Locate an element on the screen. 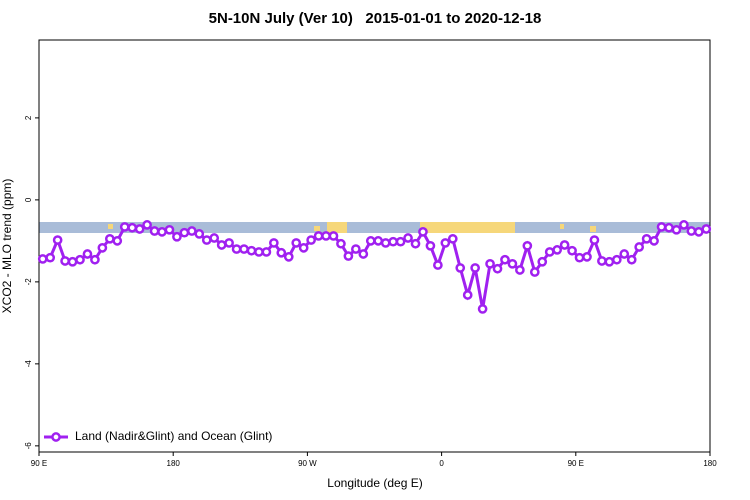 The height and width of the screenshot is (500, 750). x-tick-label: 90 W is located at coordinates (307, 463).